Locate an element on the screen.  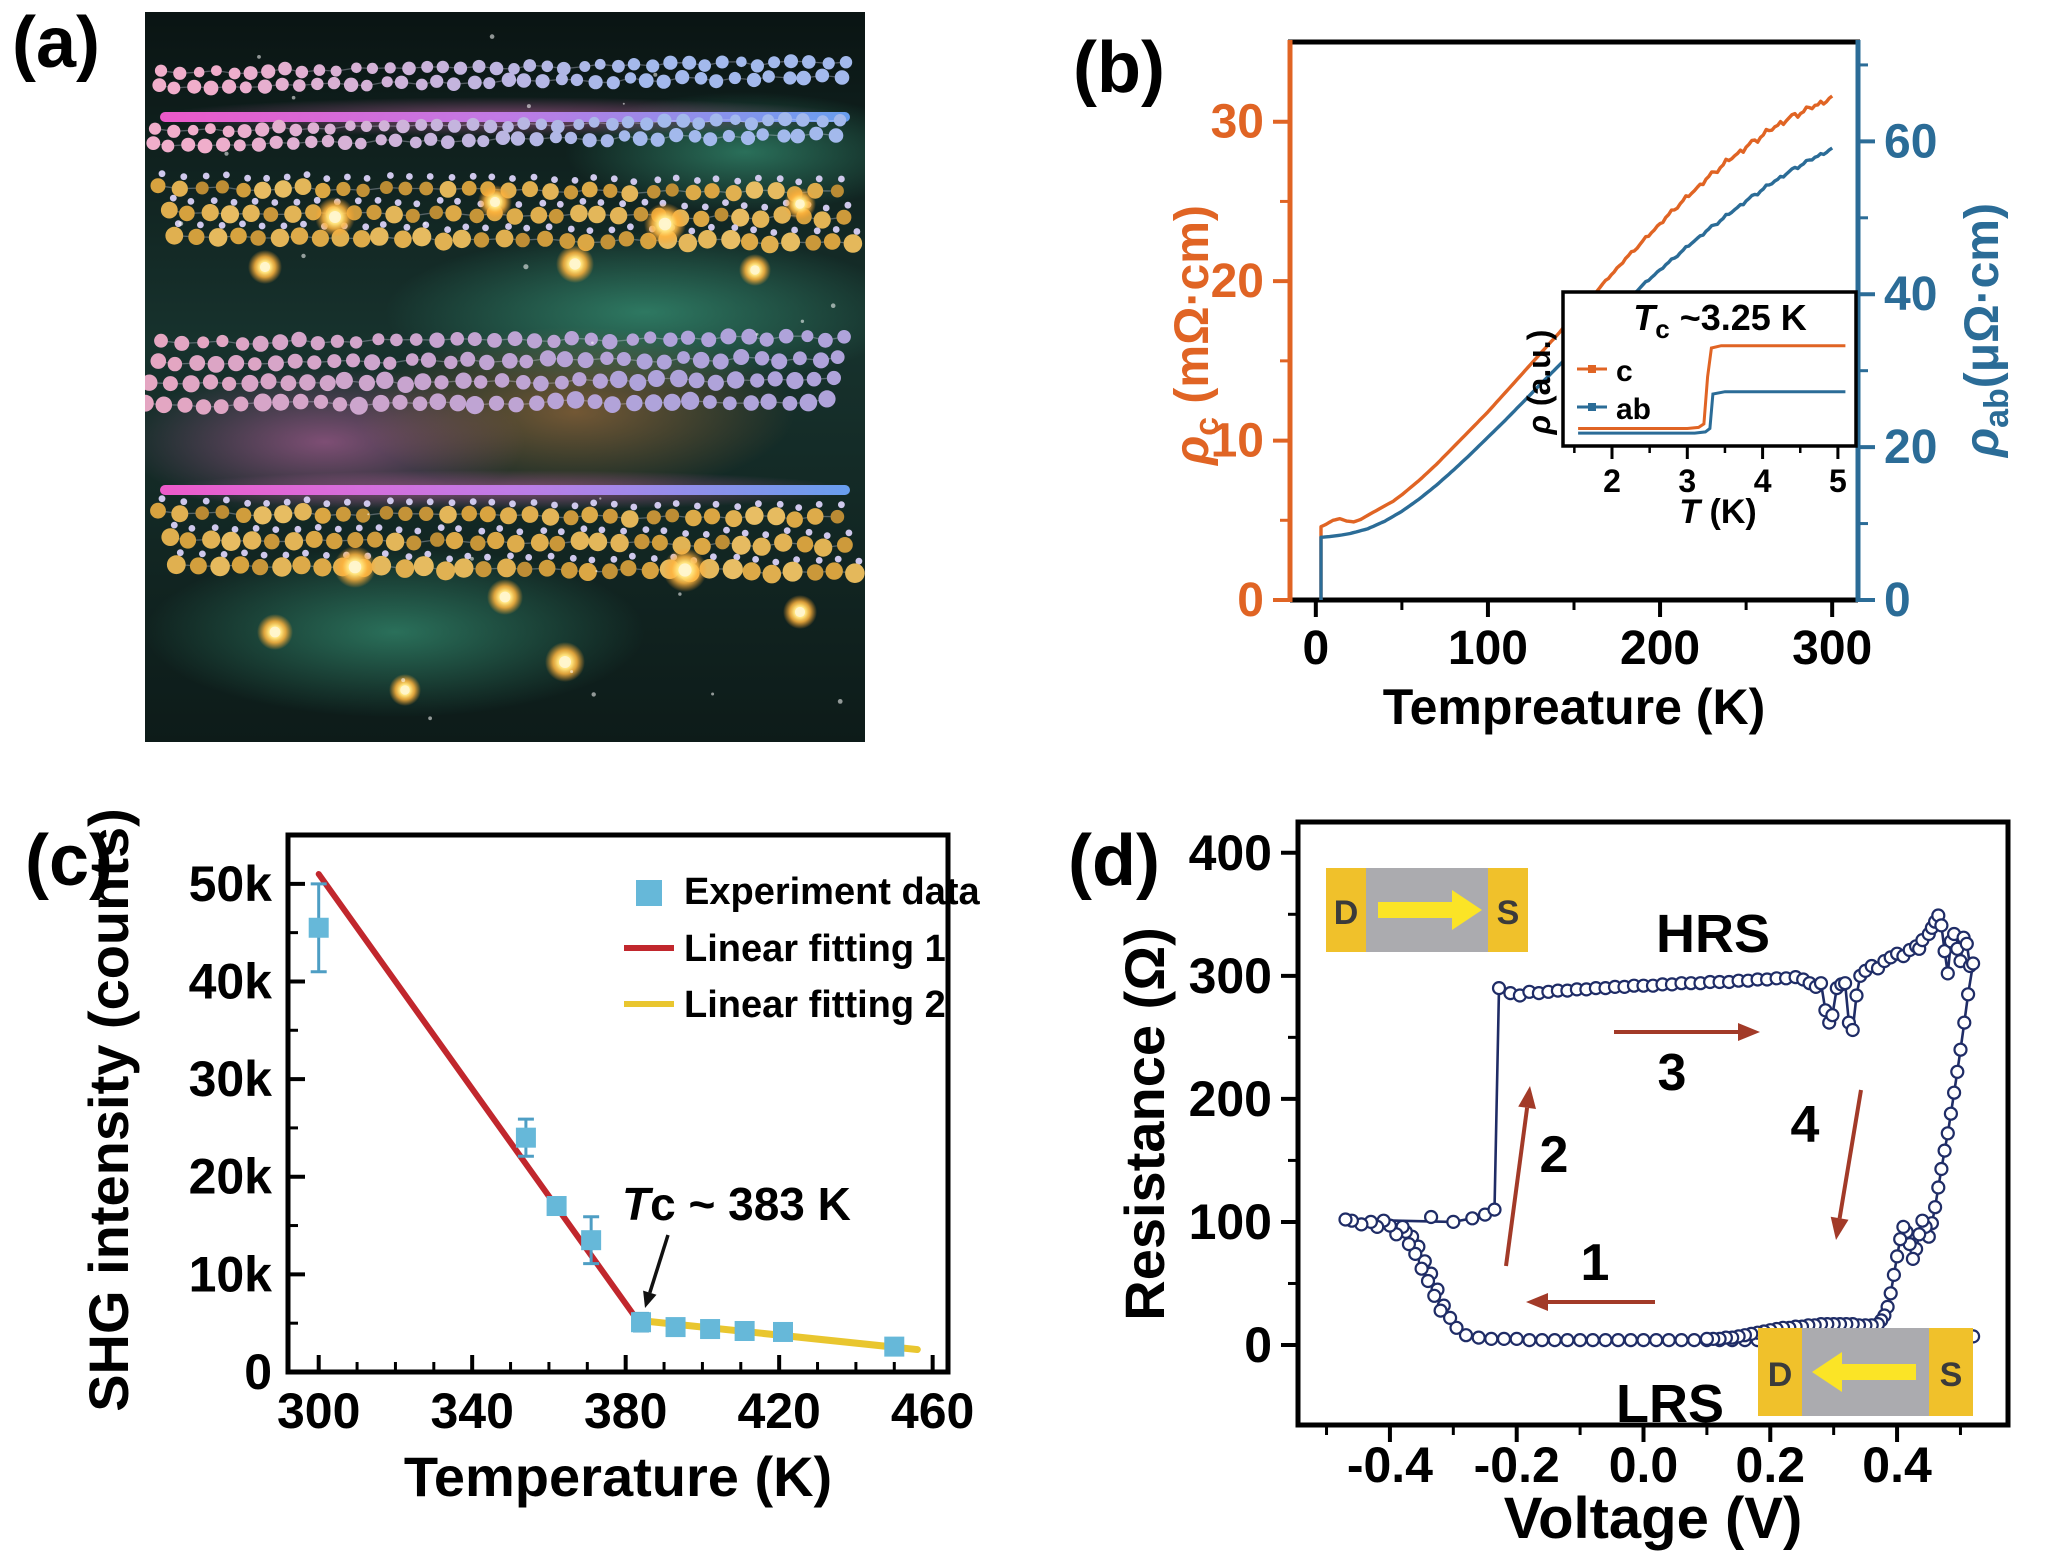
d-step-4: 4 is located at coordinates (1805, 1125).